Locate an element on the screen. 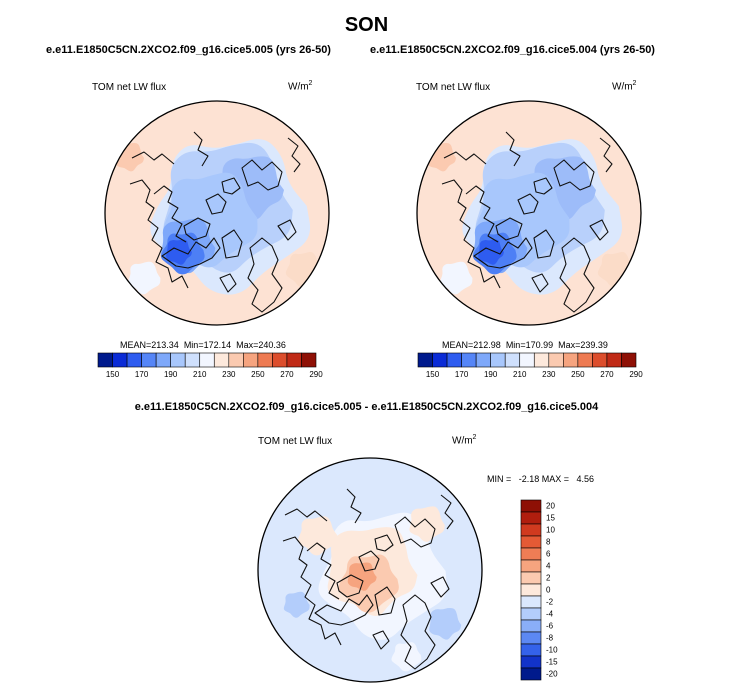  panel-2-colorbar-tick-label: 270 is located at coordinates (607, 374).